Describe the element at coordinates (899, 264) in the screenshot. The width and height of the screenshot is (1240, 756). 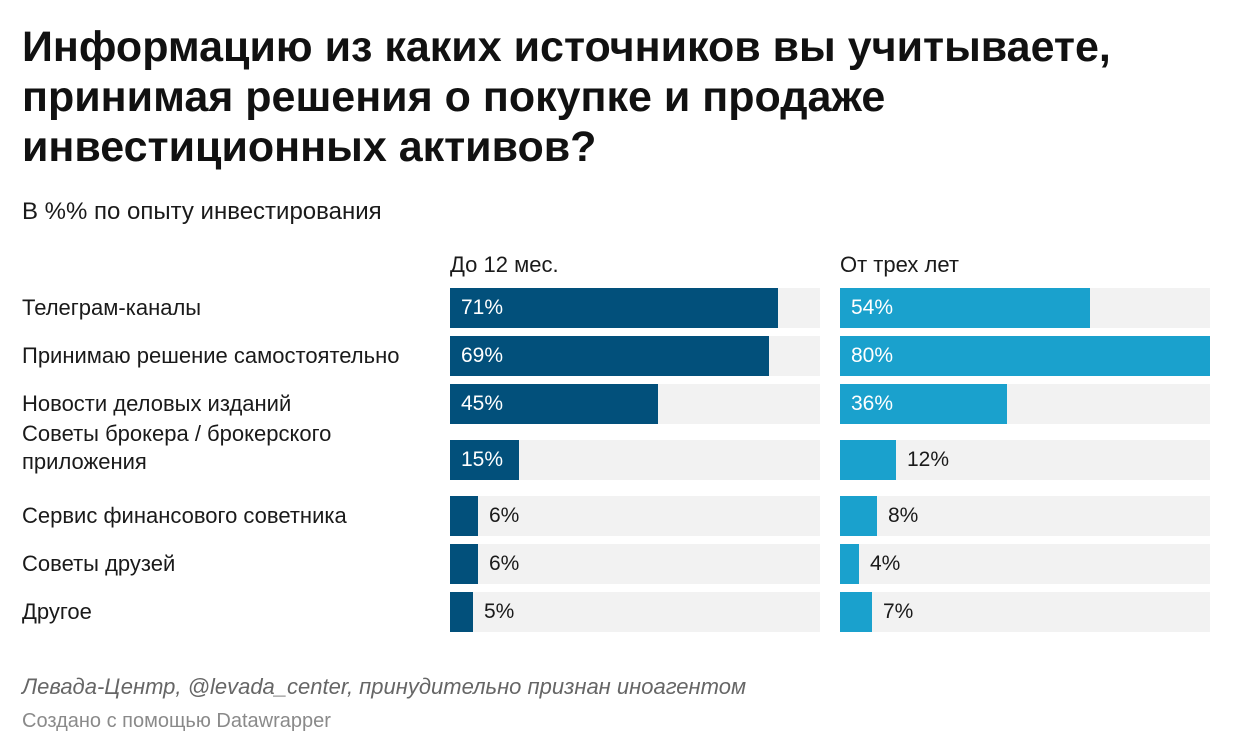
I see `series-header-2: От трех лет` at that location.